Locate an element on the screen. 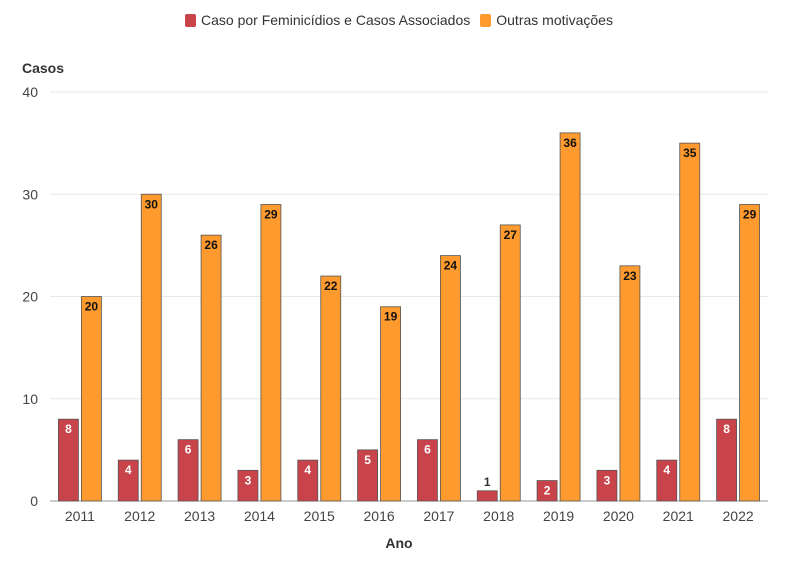  x-tick-label: 2013 is located at coordinates (199, 516).